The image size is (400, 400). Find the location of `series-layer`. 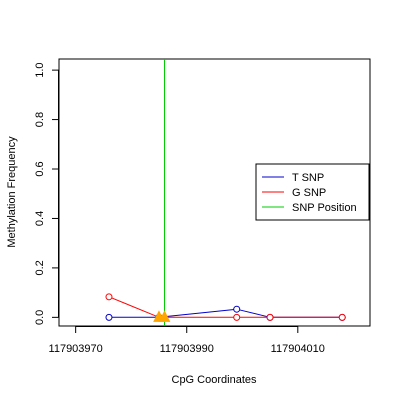

series-layer is located at coordinates (225, 307).